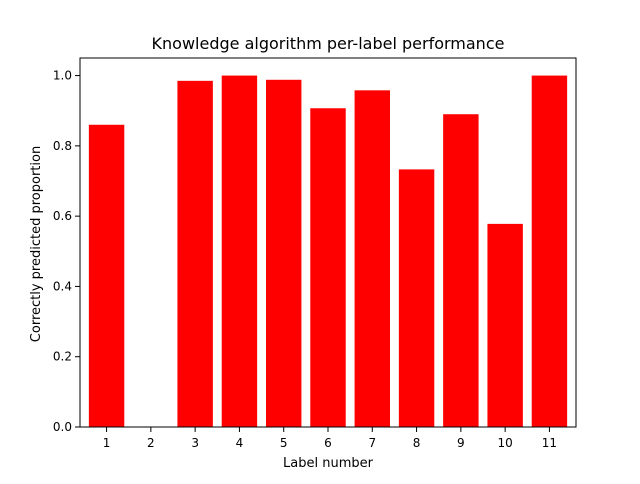  Describe the element at coordinates (417, 443) in the screenshot. I see `x-tick-label: 8` at that location.